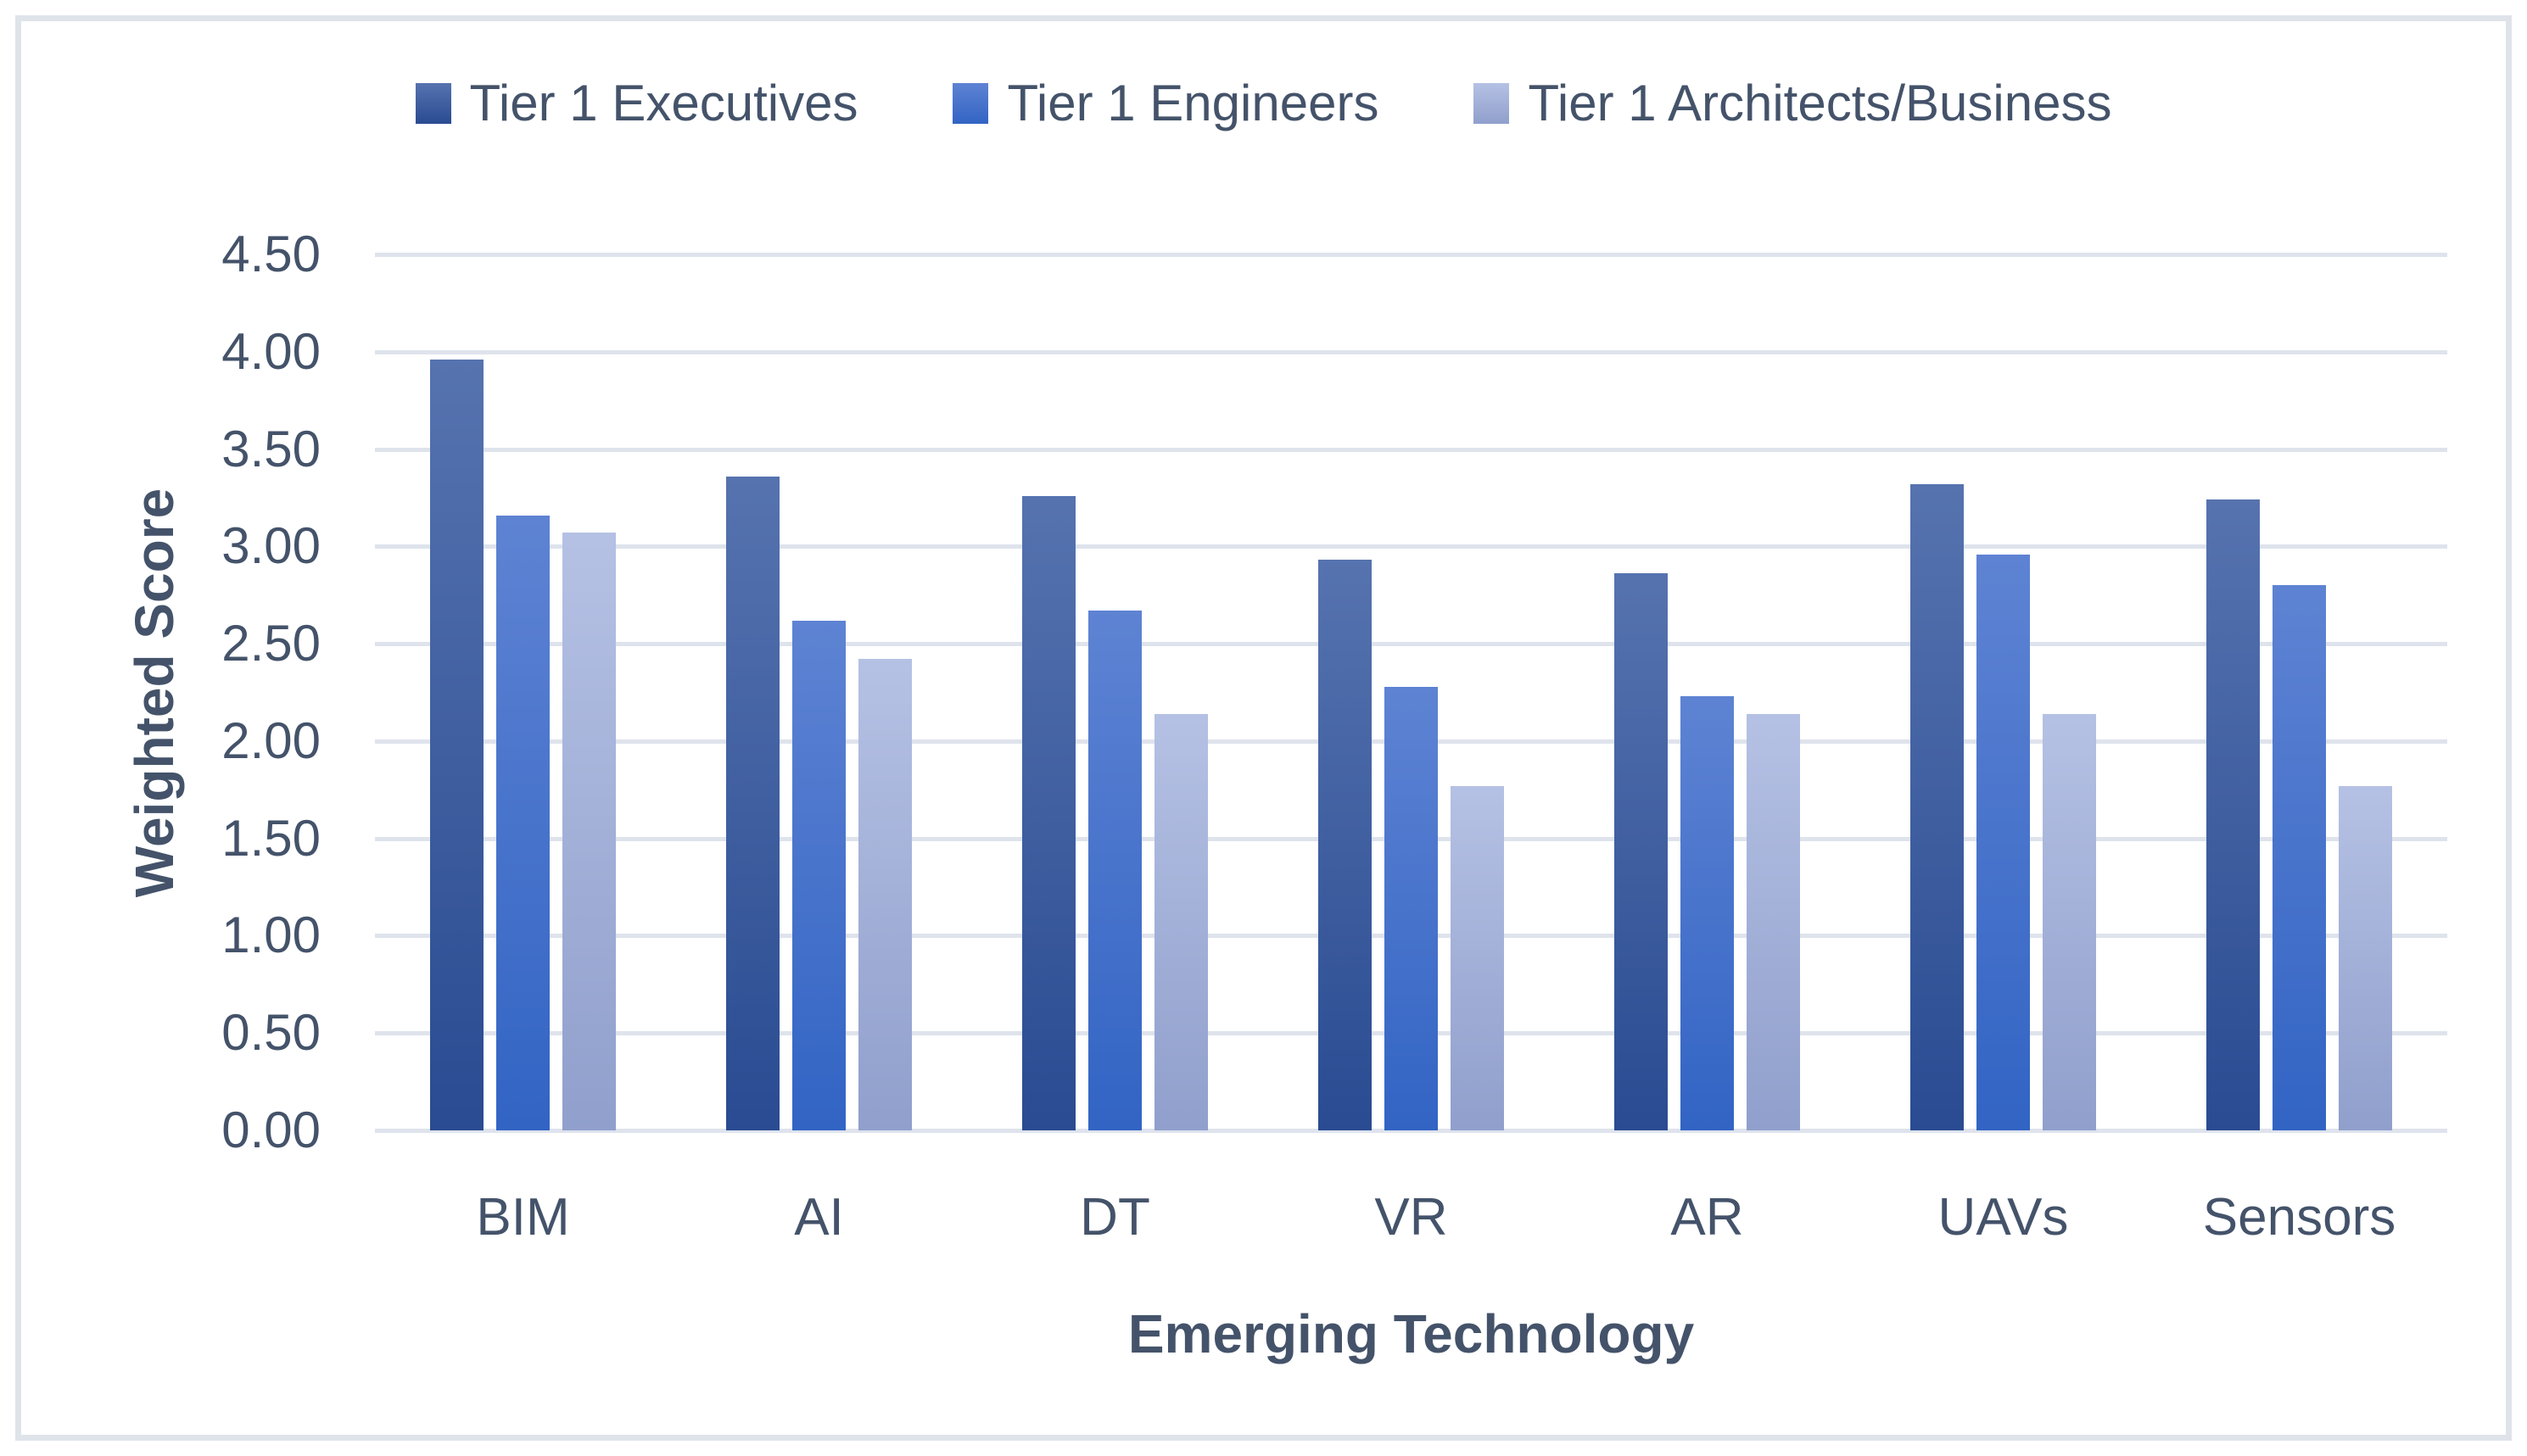 This screenshot has height=1456, width=2527. What do you see at coordinates (663, 103) in the screenshot?
I see `legend-label: Tier 1 Executives` at bounding box center [663, 103].